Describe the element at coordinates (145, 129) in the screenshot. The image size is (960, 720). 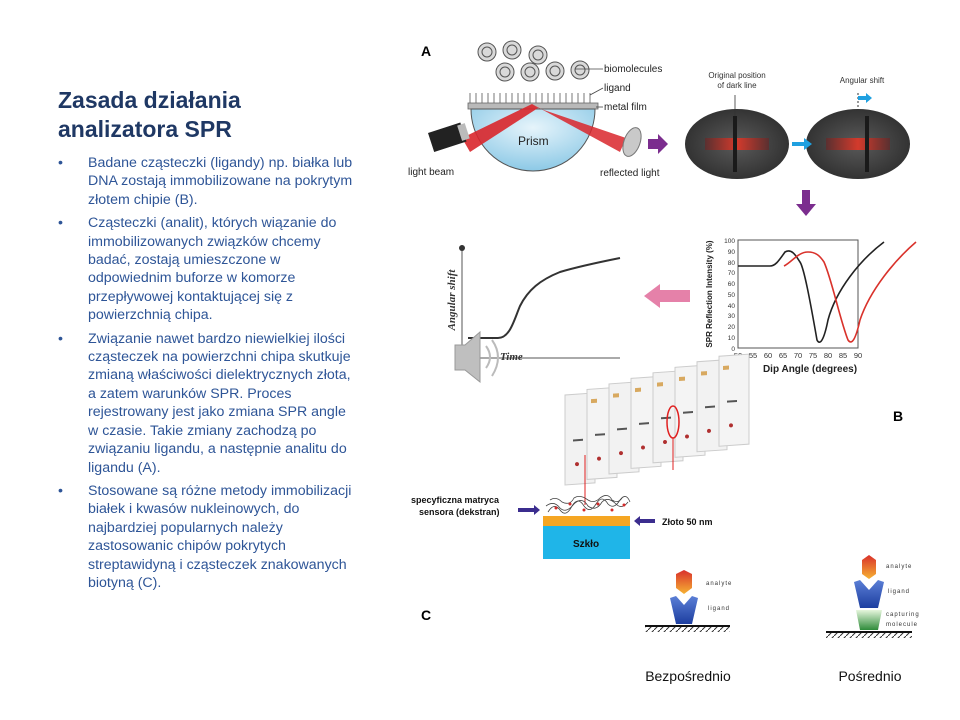
I see `slide-title-line2: analizatora SPR` at that location.